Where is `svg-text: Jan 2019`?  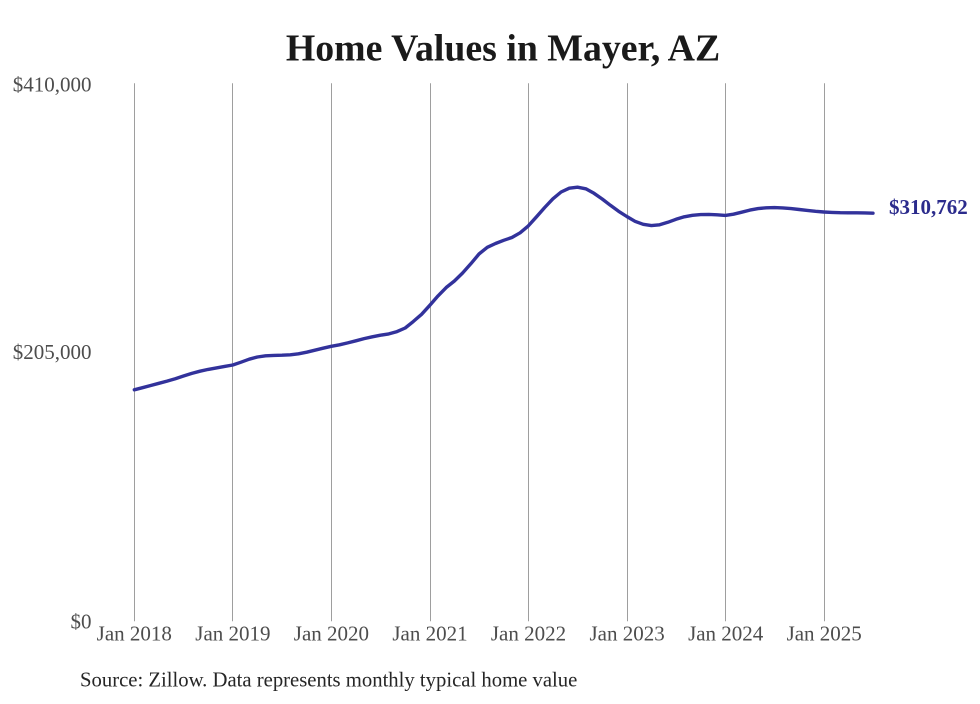 svg-text: Jan 2019 is located at coordinates (232, 634).